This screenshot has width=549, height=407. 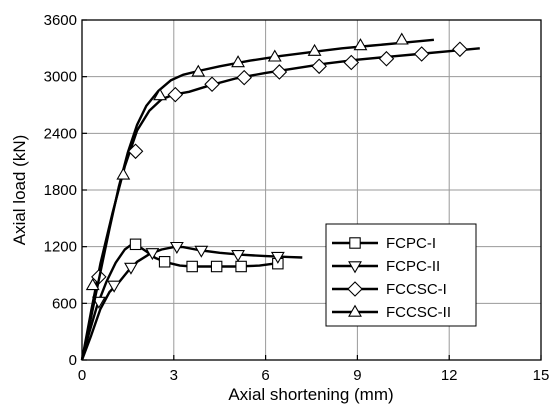 I want to click on legend-marker-fccsc-ii, so click(x=355, y=310).